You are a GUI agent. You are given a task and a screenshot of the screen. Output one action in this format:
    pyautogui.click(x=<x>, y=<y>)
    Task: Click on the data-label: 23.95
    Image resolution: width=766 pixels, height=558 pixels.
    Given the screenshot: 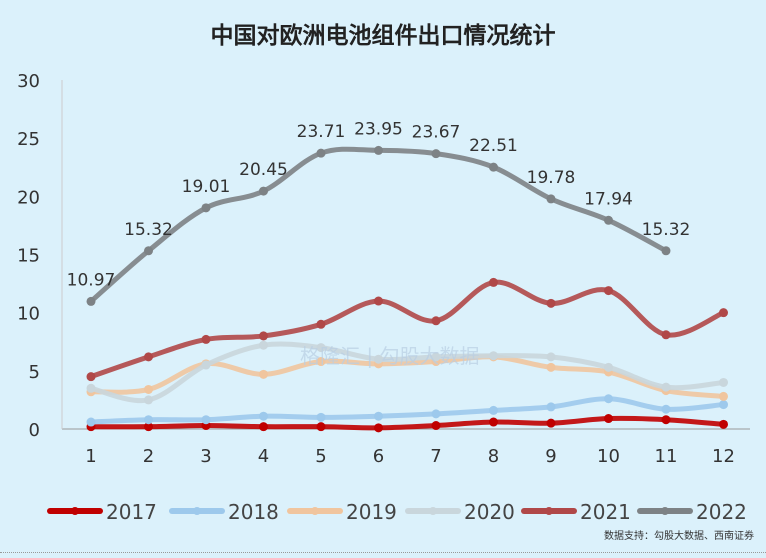 What is the action you would take?
    pyautogui.click(x=378, y=129)
    